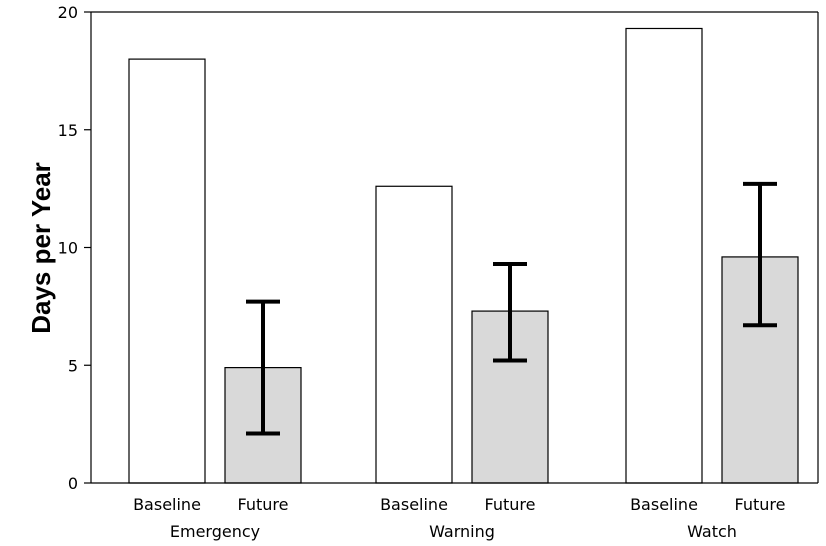  Describe the element at coordinates (215, 531) in the screenshot. I see `group-label-emergency: Emergency` at that location.